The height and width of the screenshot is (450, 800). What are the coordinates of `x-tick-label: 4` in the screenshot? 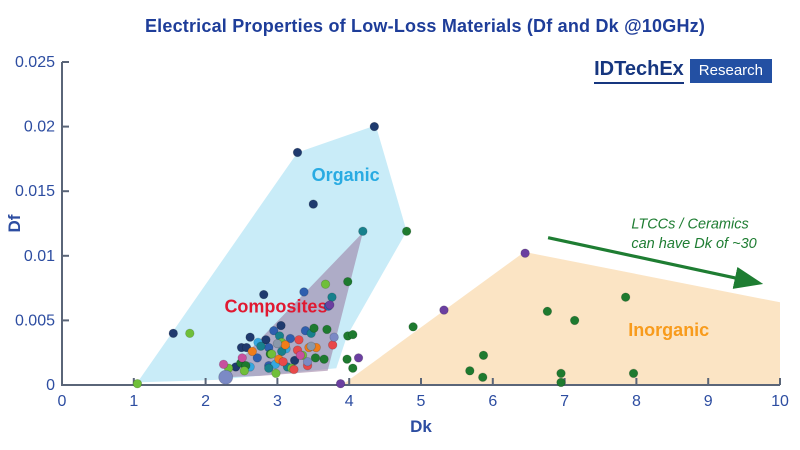 It's located at (349, 401).